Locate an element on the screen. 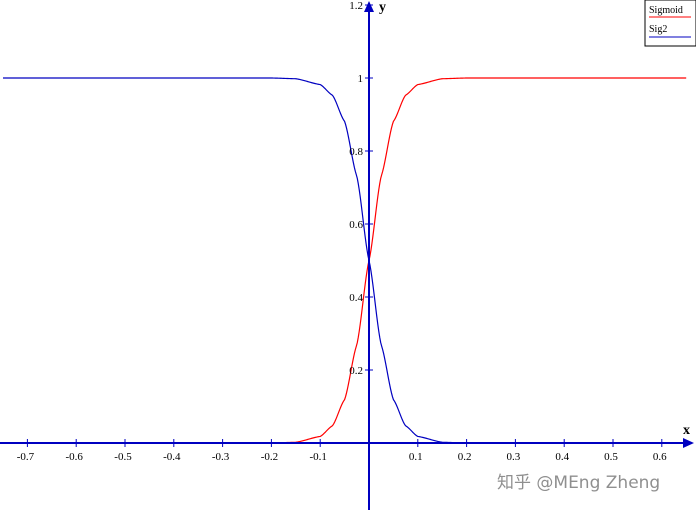  legend: Sigmoid Sig2 is located at coordinates (670, 23).